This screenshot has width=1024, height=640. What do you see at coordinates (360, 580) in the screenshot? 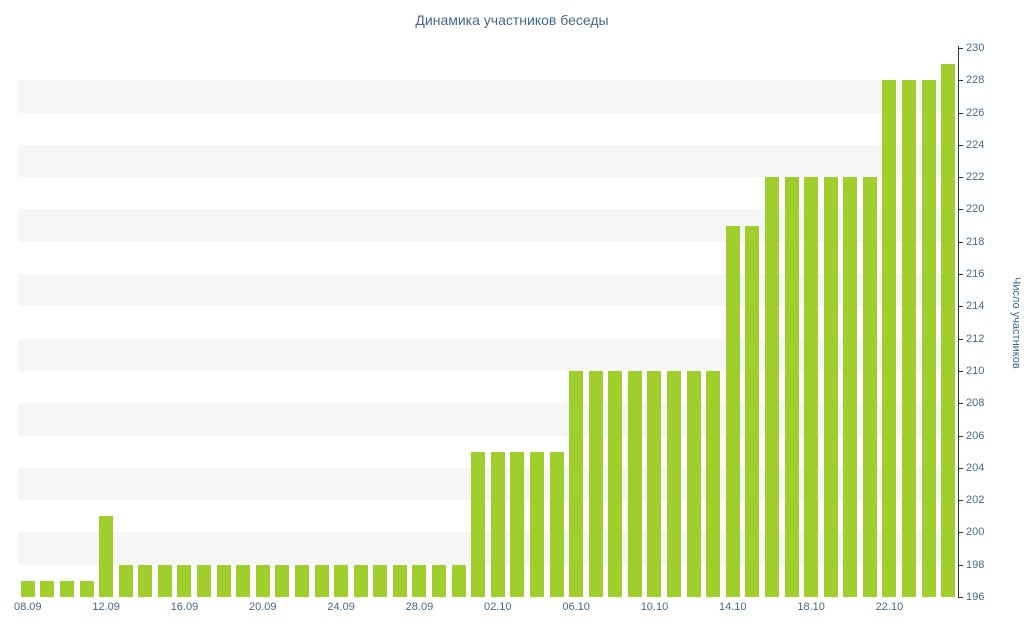
I see `bar-25.09` at bounding box center [360, 580].